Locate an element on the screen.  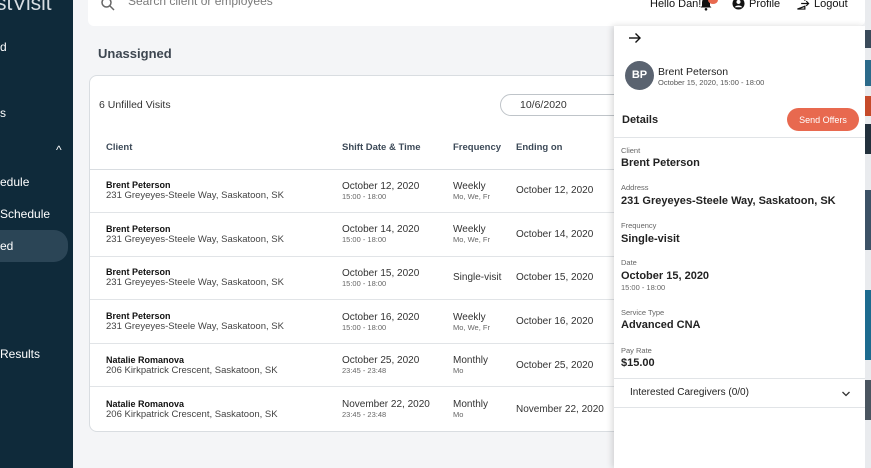
profile-label: Profile is located at coordinates (765, 5).